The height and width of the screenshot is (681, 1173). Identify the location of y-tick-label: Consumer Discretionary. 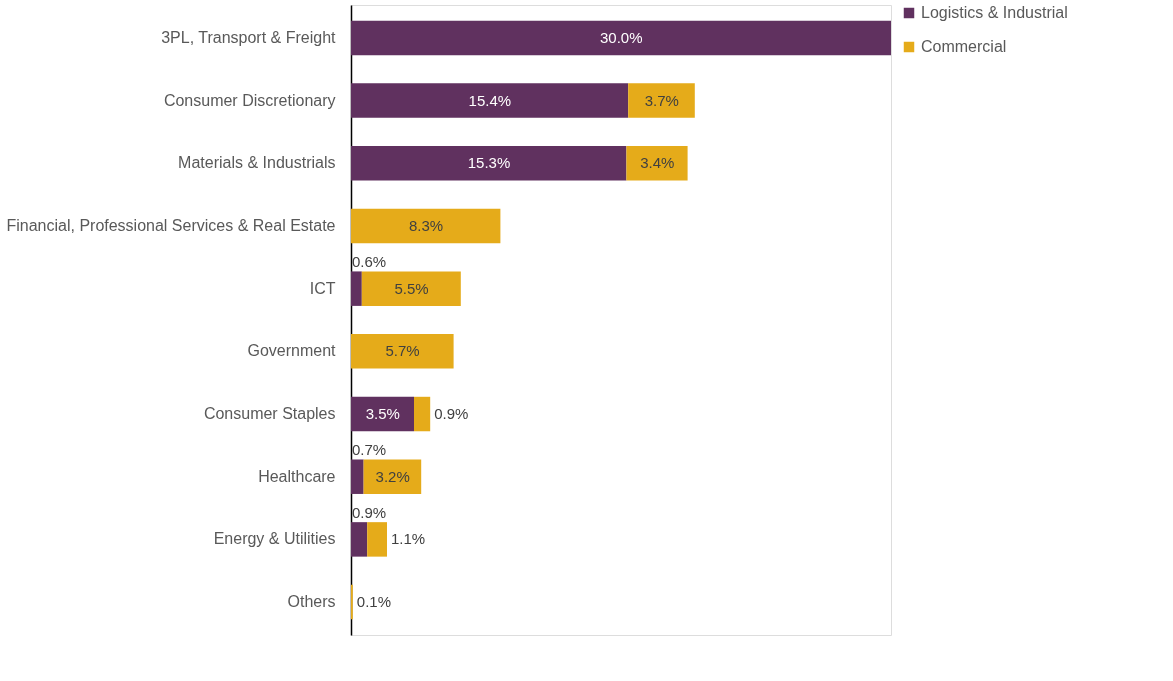
(249, 100).